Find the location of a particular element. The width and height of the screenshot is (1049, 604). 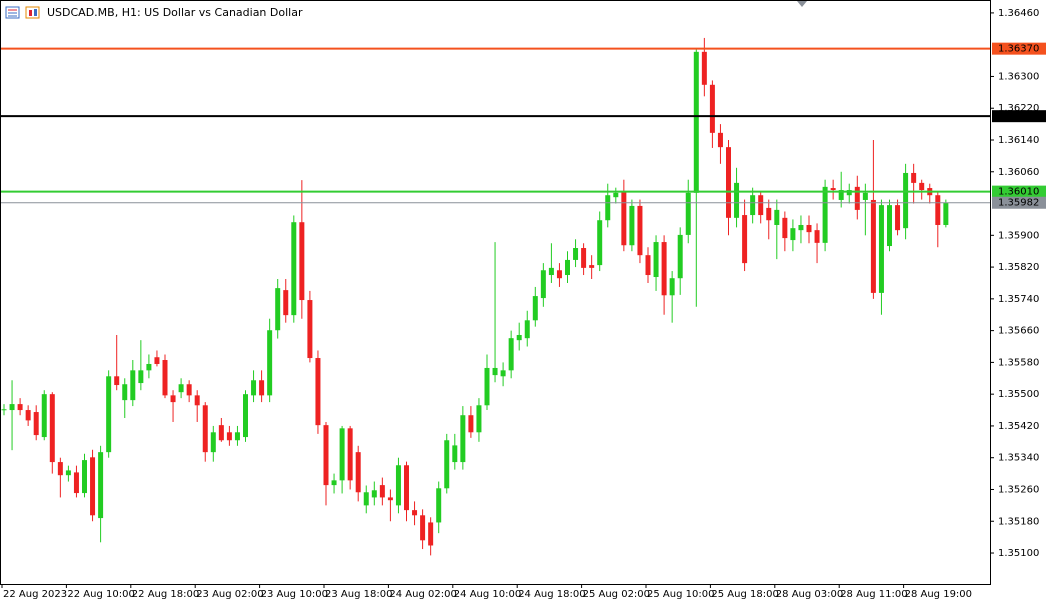

y-tick-label: 1.36140 is located at coordinates (1018, 140).